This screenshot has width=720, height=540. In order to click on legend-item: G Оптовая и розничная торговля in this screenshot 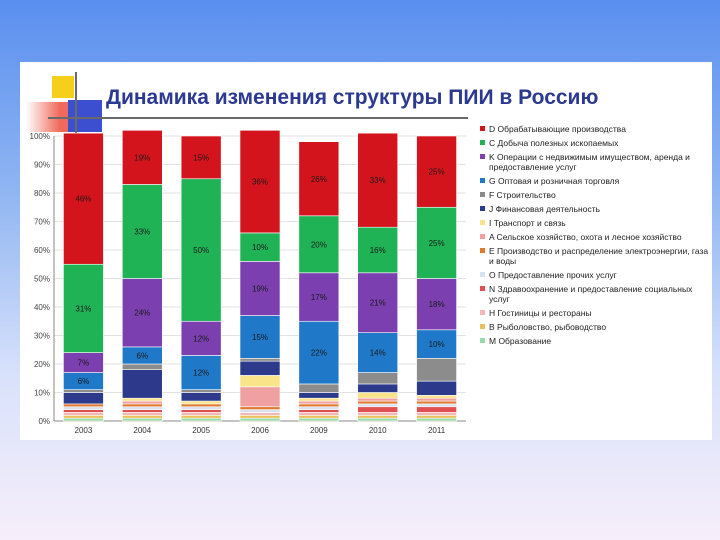, I will do `click(596, 181)`.